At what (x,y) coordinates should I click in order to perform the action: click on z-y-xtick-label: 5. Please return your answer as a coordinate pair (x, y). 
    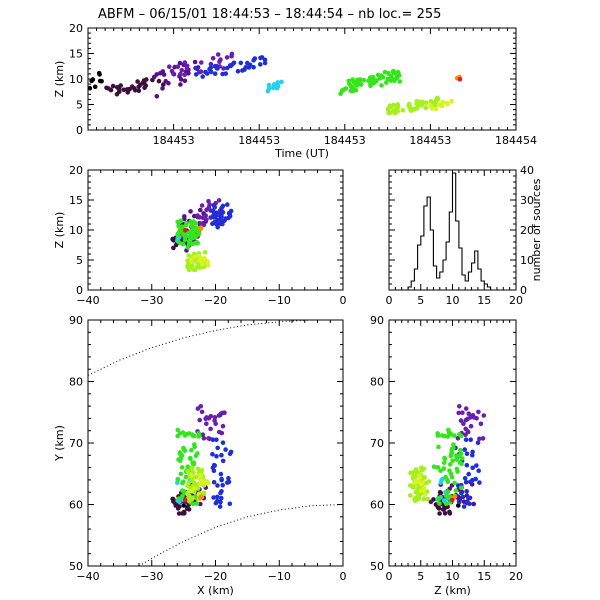
    Looking at the image, I should click on (420, 576).